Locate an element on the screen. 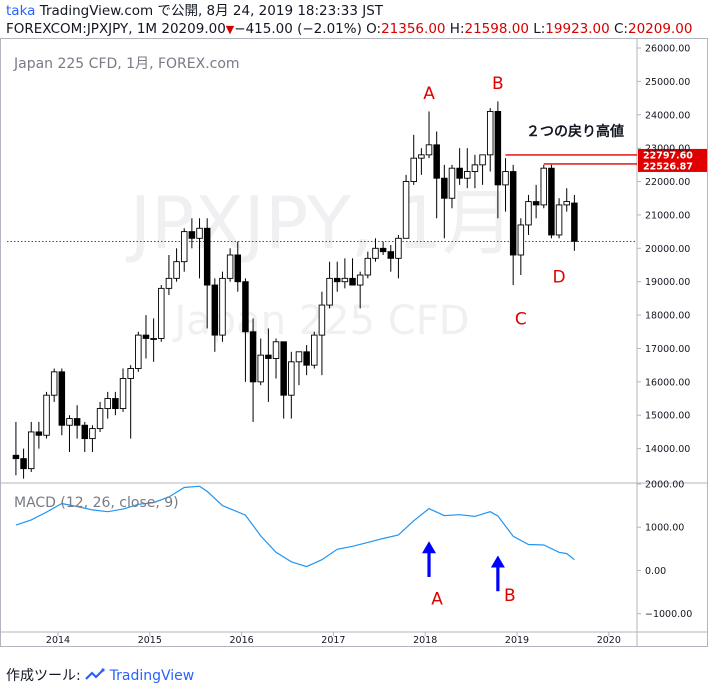 This screenshot has width=708, height=694. price-tag-1-bg is located at coordinates (672, 154).